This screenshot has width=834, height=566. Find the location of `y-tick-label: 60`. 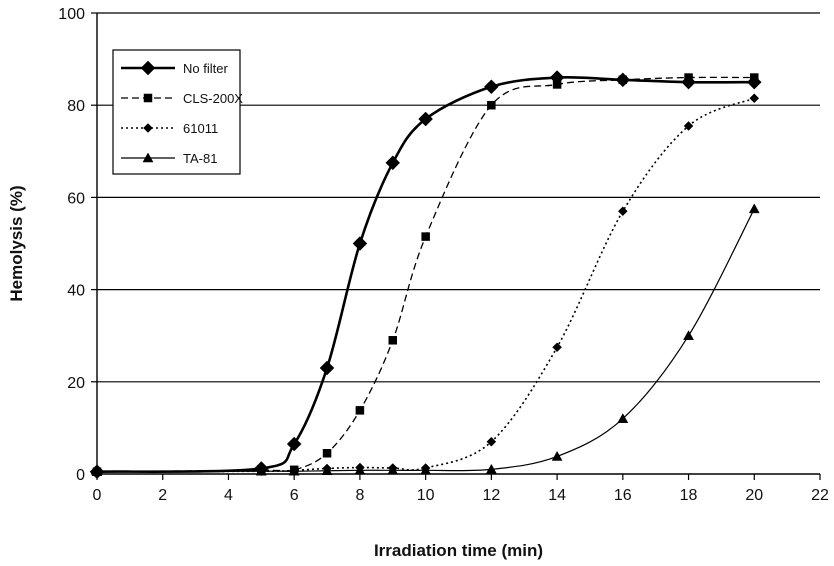

y-tick-label: 60 is located at coordinates (76, 198).